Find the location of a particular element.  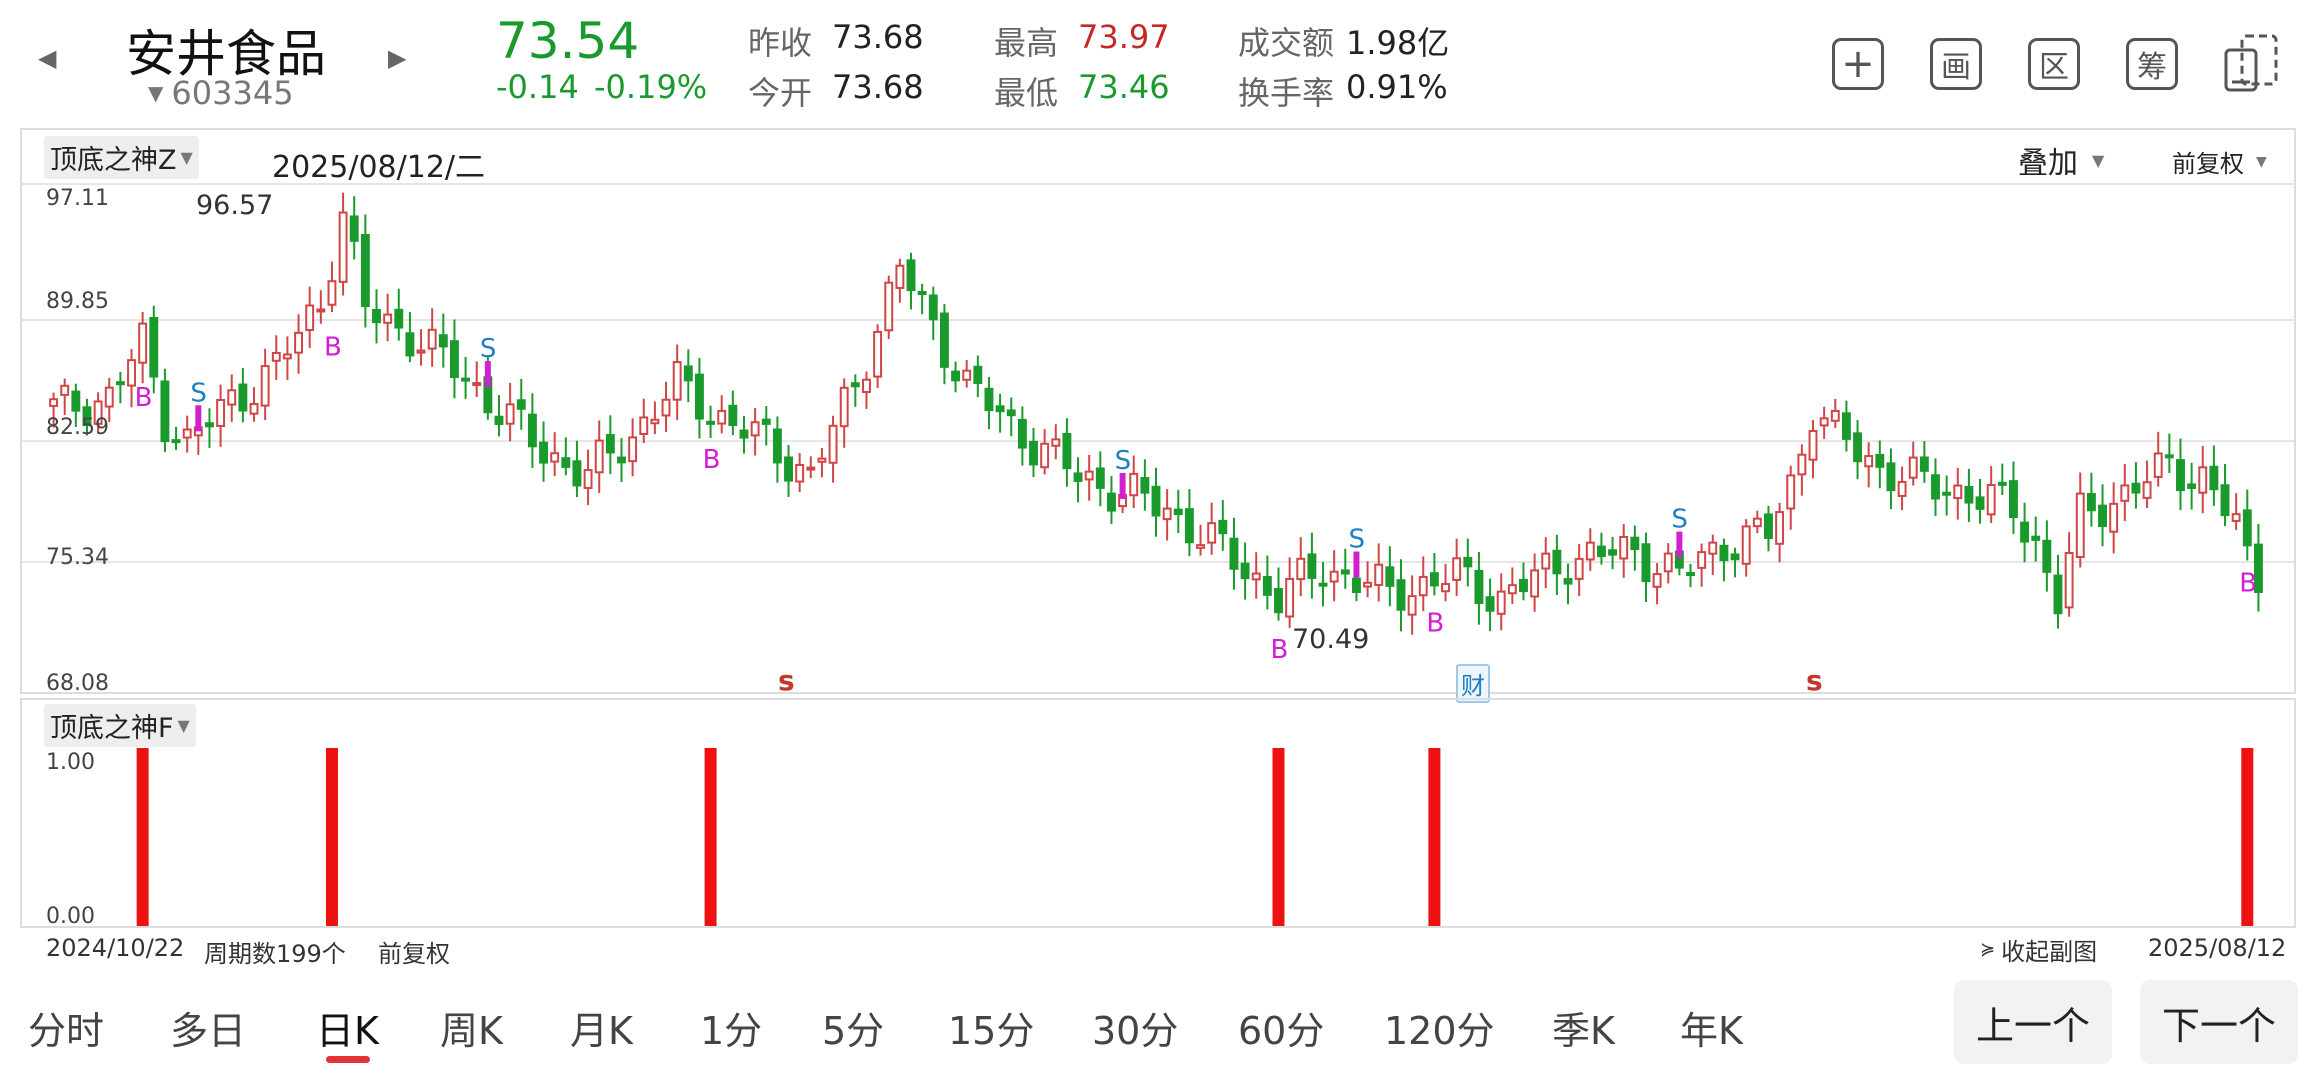

stock-code-selector: ▼ 603345 is located at coordinates (221, 93).